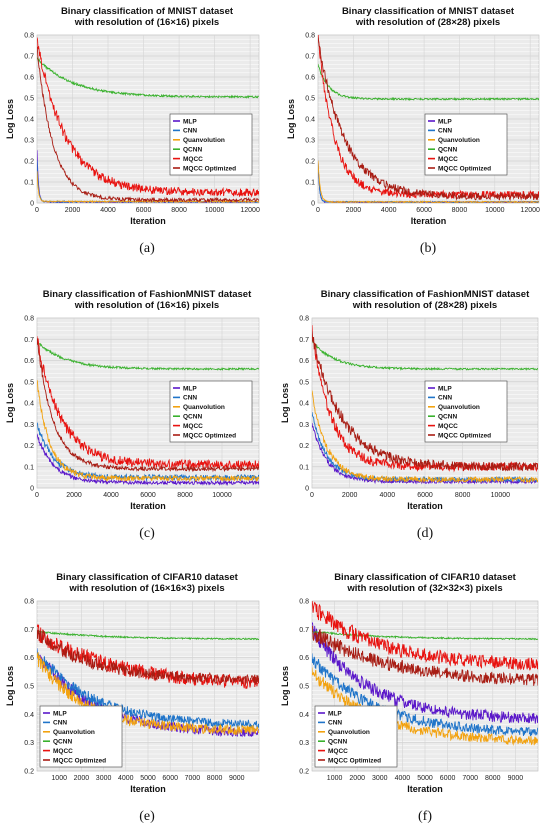 The height and width of the screenshot is (835, 550). I want to click on x-tick-label: 9000, so click(516, 778).